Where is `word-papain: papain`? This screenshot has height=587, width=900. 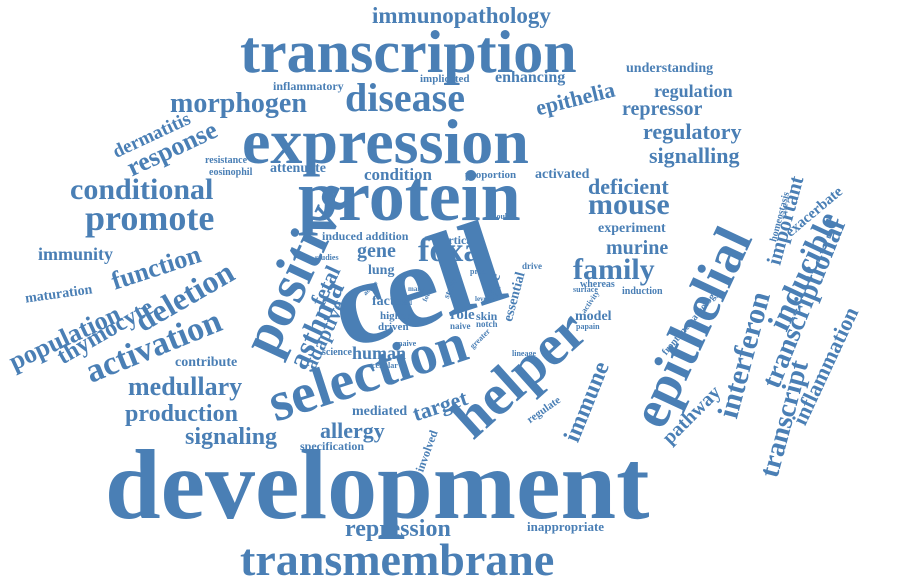
word-papain: papain is located at coordinates (588, 326).